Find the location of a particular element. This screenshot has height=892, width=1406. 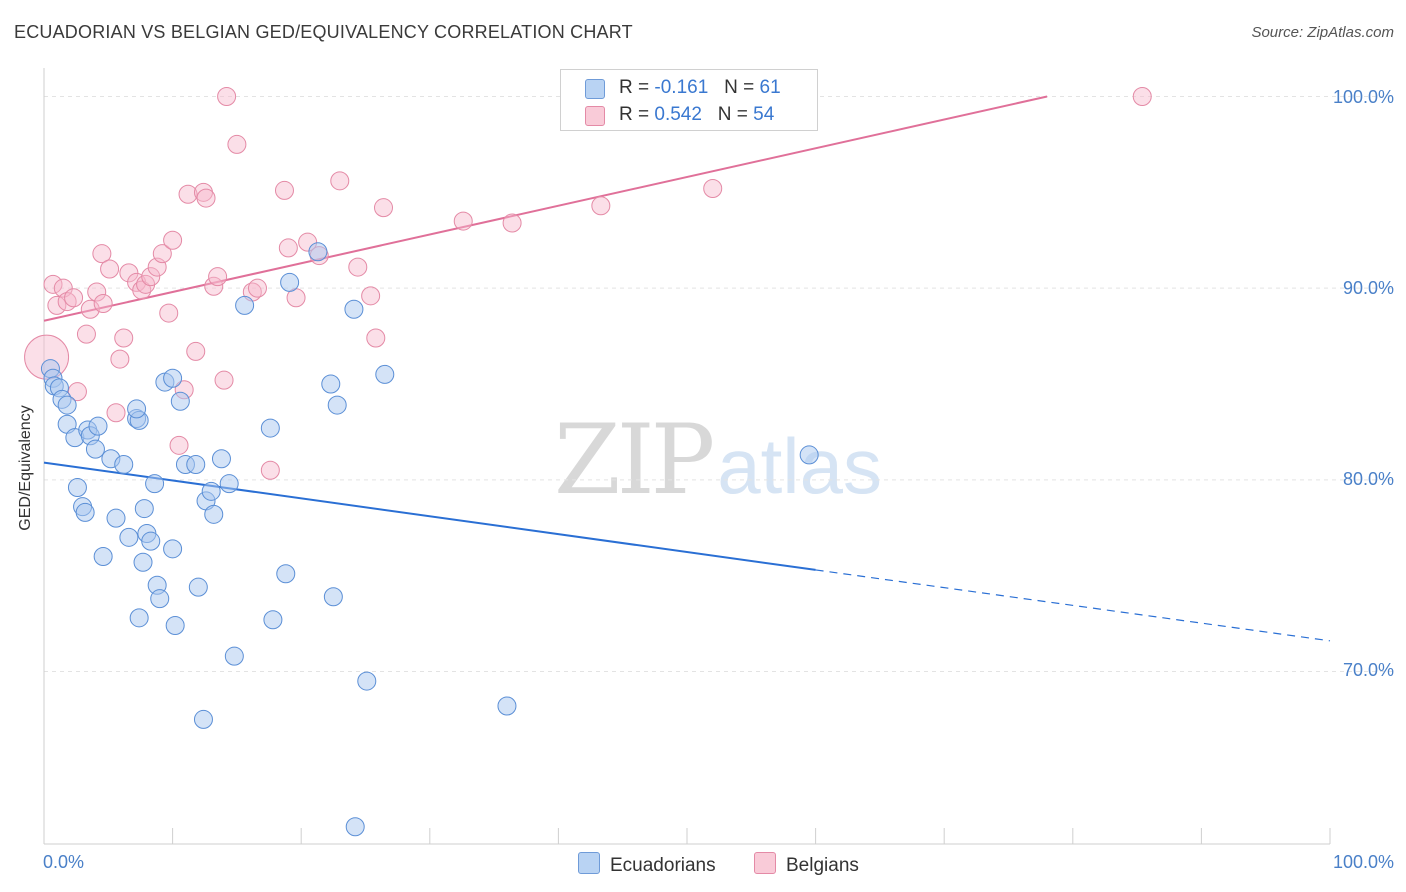

series-legend-ecuadorians: Ecuadorians is located at coordinates (647, 864).